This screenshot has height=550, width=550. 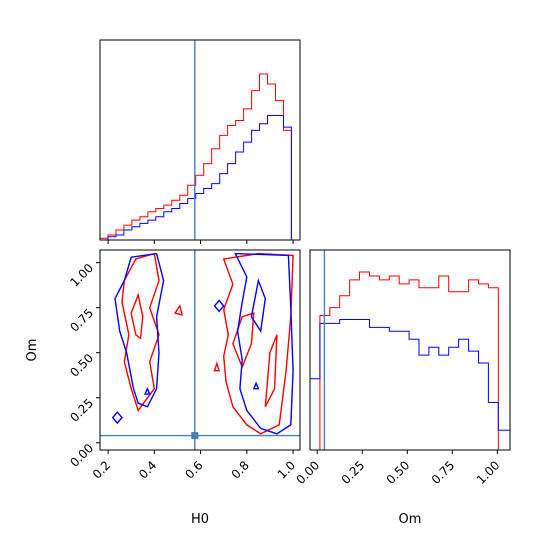 I want to click on h0-xtick-label: 0.8, so click(x=240, y=469).